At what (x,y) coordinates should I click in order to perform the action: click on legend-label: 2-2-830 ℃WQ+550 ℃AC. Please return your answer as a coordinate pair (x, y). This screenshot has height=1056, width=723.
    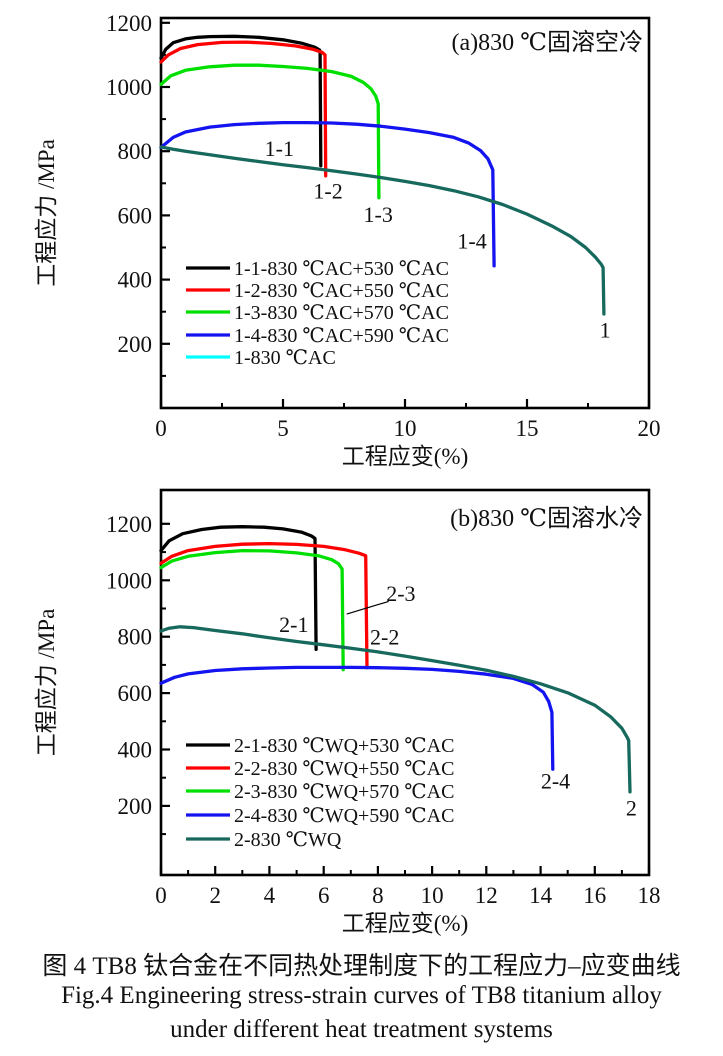
    Looking at the image, I should click on (344, 769).